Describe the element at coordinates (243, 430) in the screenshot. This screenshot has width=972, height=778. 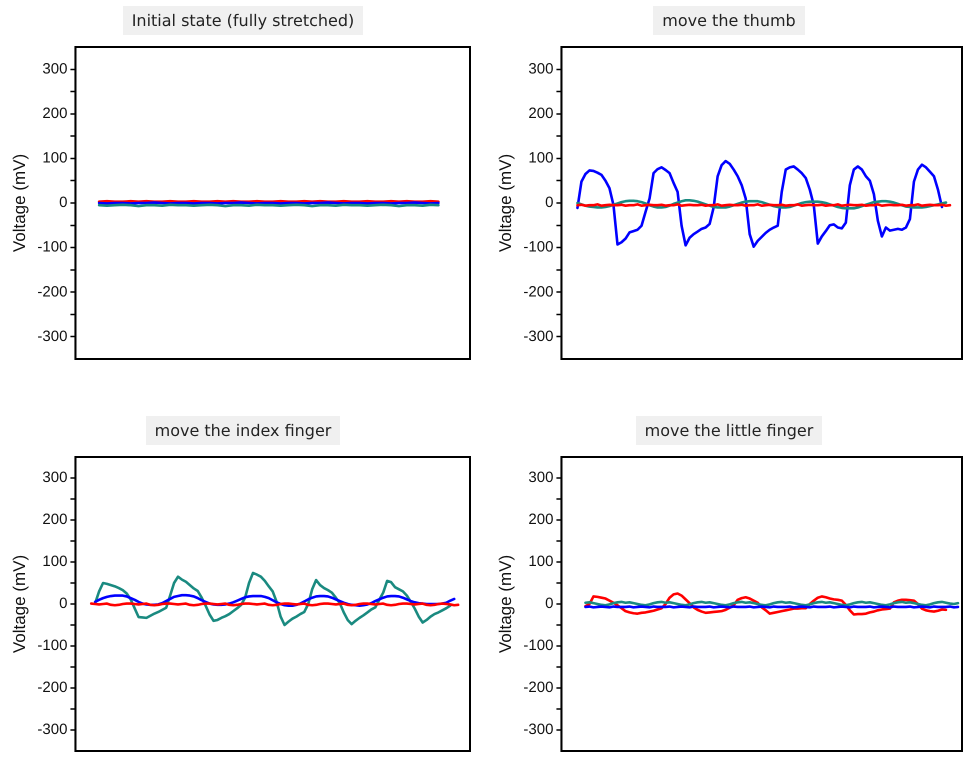
I see `chart-title: move the index finger` at that location.